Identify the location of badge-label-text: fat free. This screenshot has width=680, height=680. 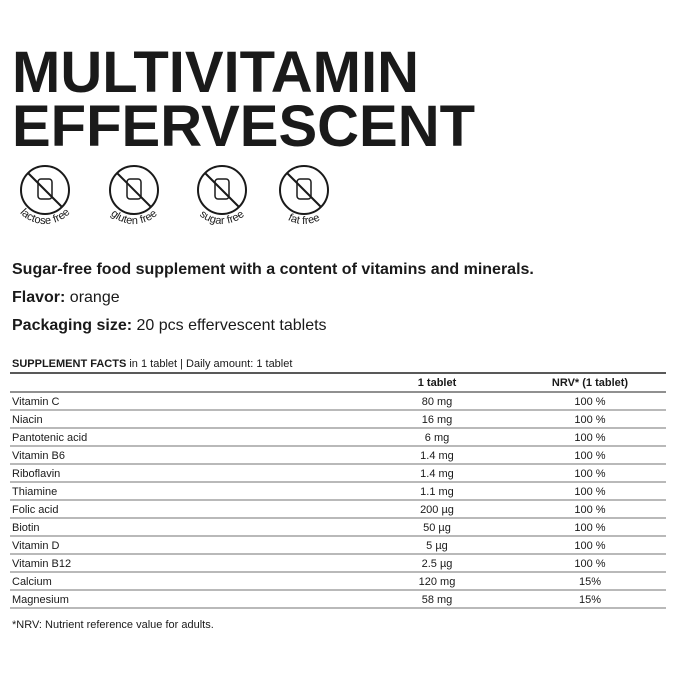
(303, 219).